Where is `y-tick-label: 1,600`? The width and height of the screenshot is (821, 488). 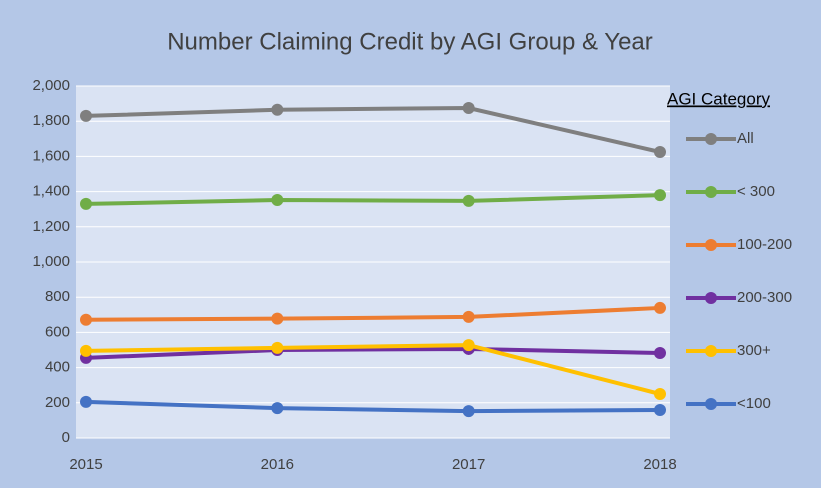
y-tick-label: 1,600 is located at coordinates (51, 155).